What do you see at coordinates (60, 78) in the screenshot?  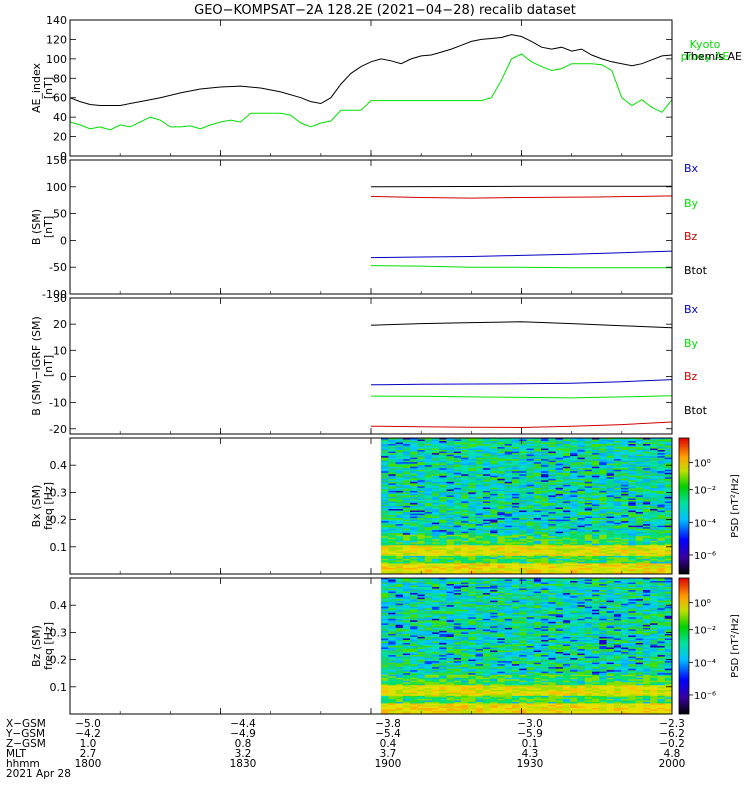 I see `y-tick-label: 80` at bounding box center [60, 78].